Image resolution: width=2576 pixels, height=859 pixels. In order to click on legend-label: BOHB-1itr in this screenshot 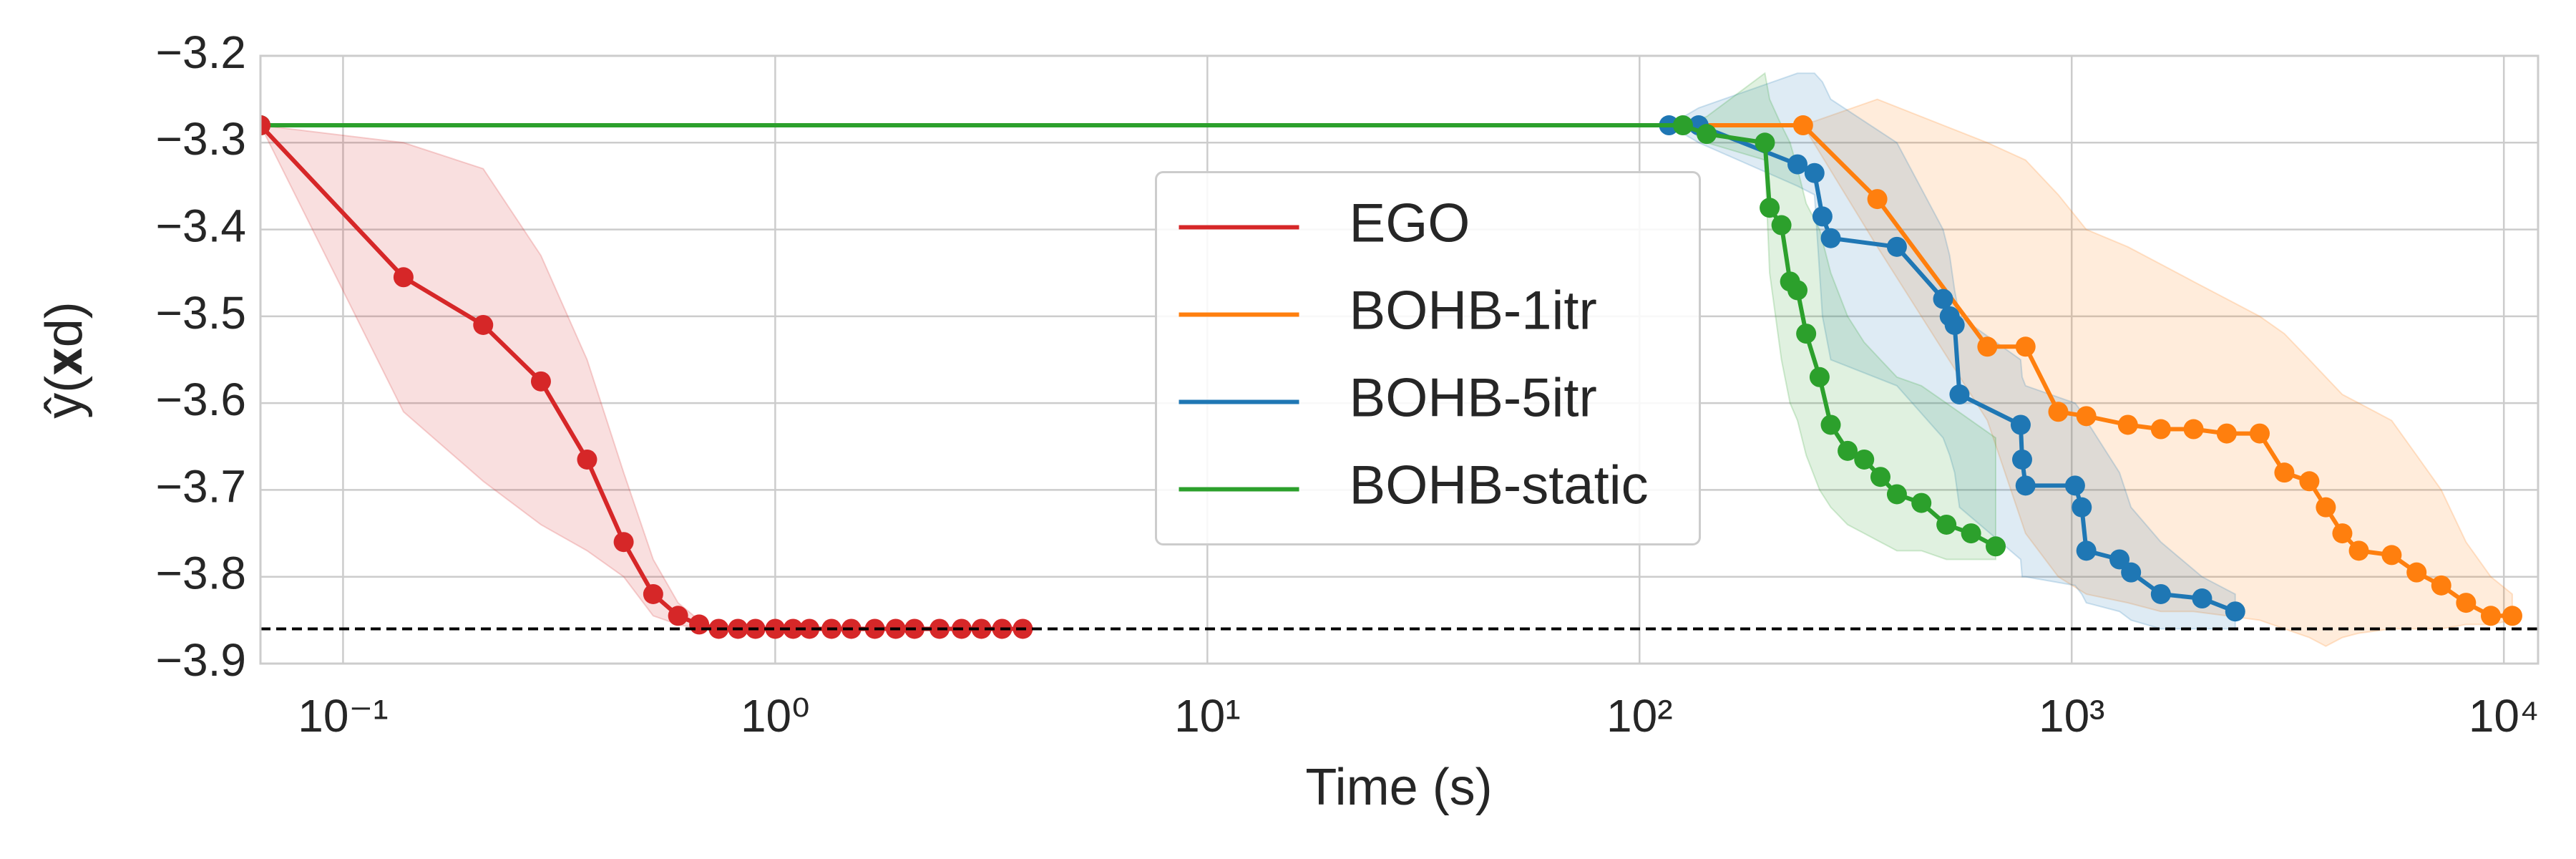, I will do `click(1473, 311)`.